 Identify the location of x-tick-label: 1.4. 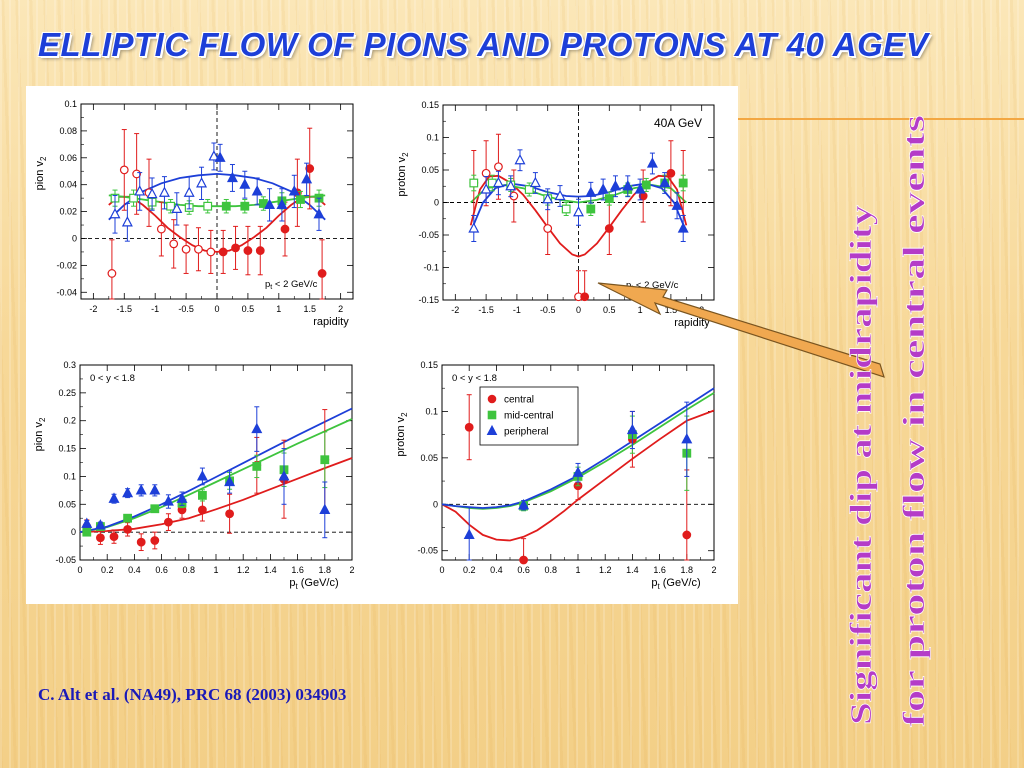
(270, 570).